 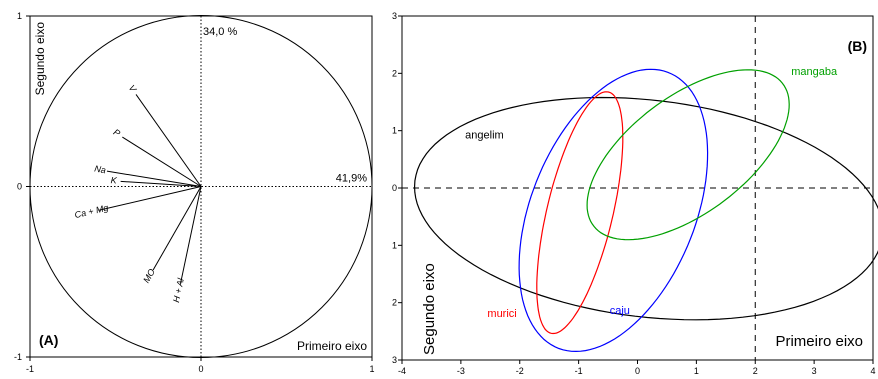 What do you see at coordinates (154, 178) in the screenshot?
I see `vector-na` at bounding box center [154, 178].